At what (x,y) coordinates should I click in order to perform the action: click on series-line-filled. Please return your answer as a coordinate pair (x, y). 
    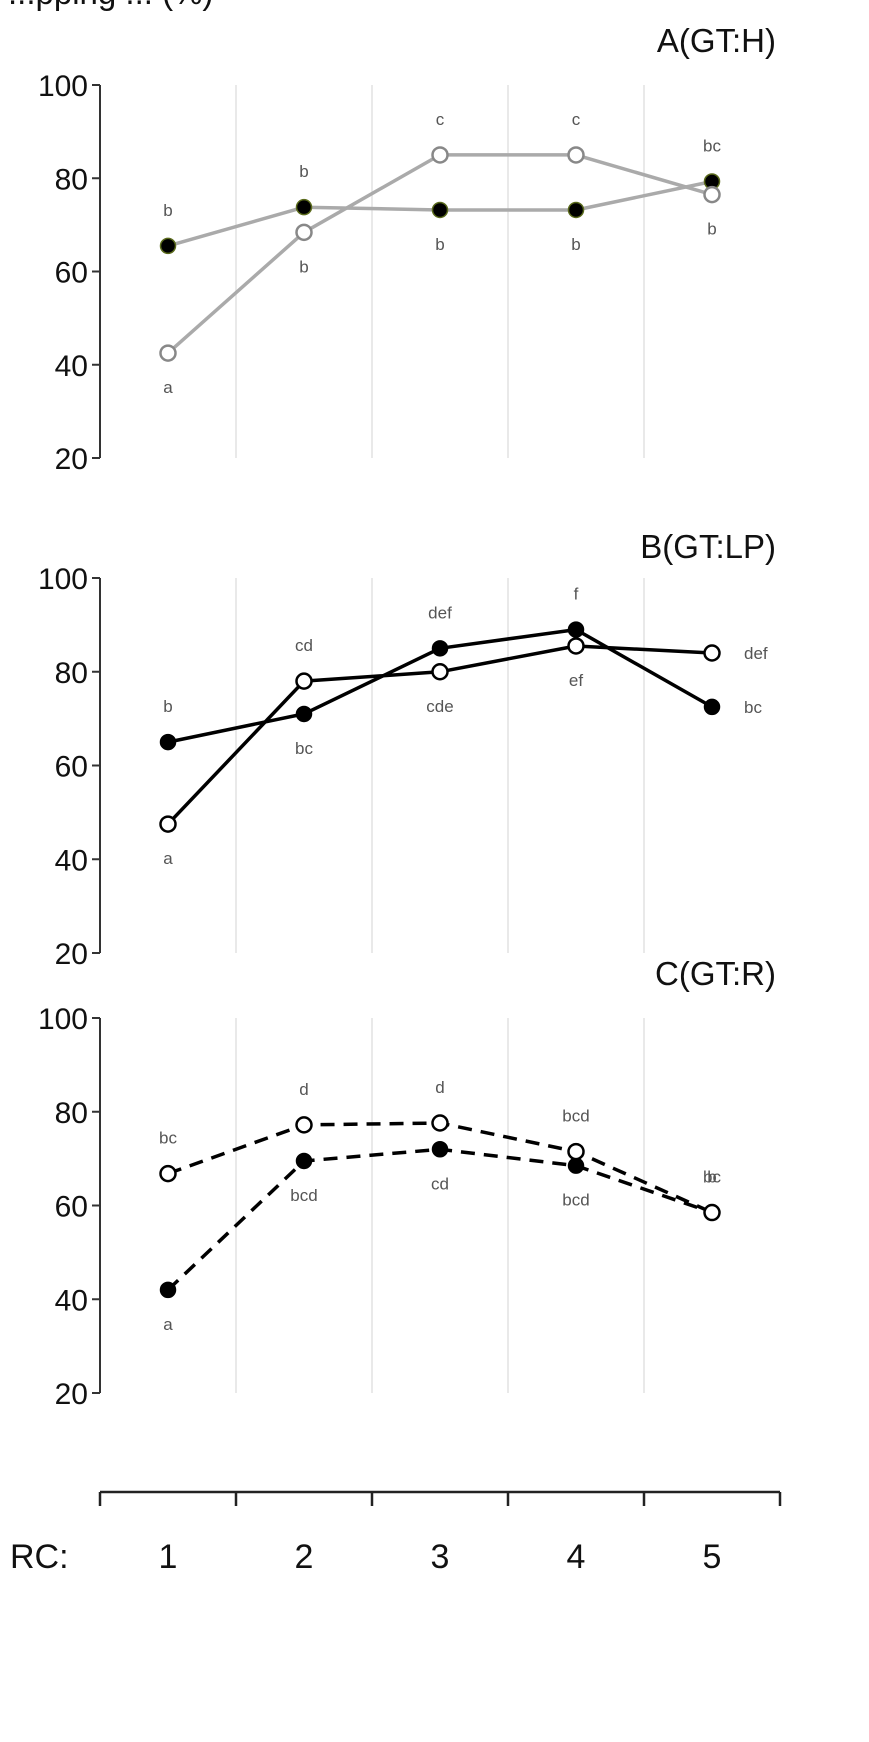
    Looking at the image, I should click on (439, 1219).